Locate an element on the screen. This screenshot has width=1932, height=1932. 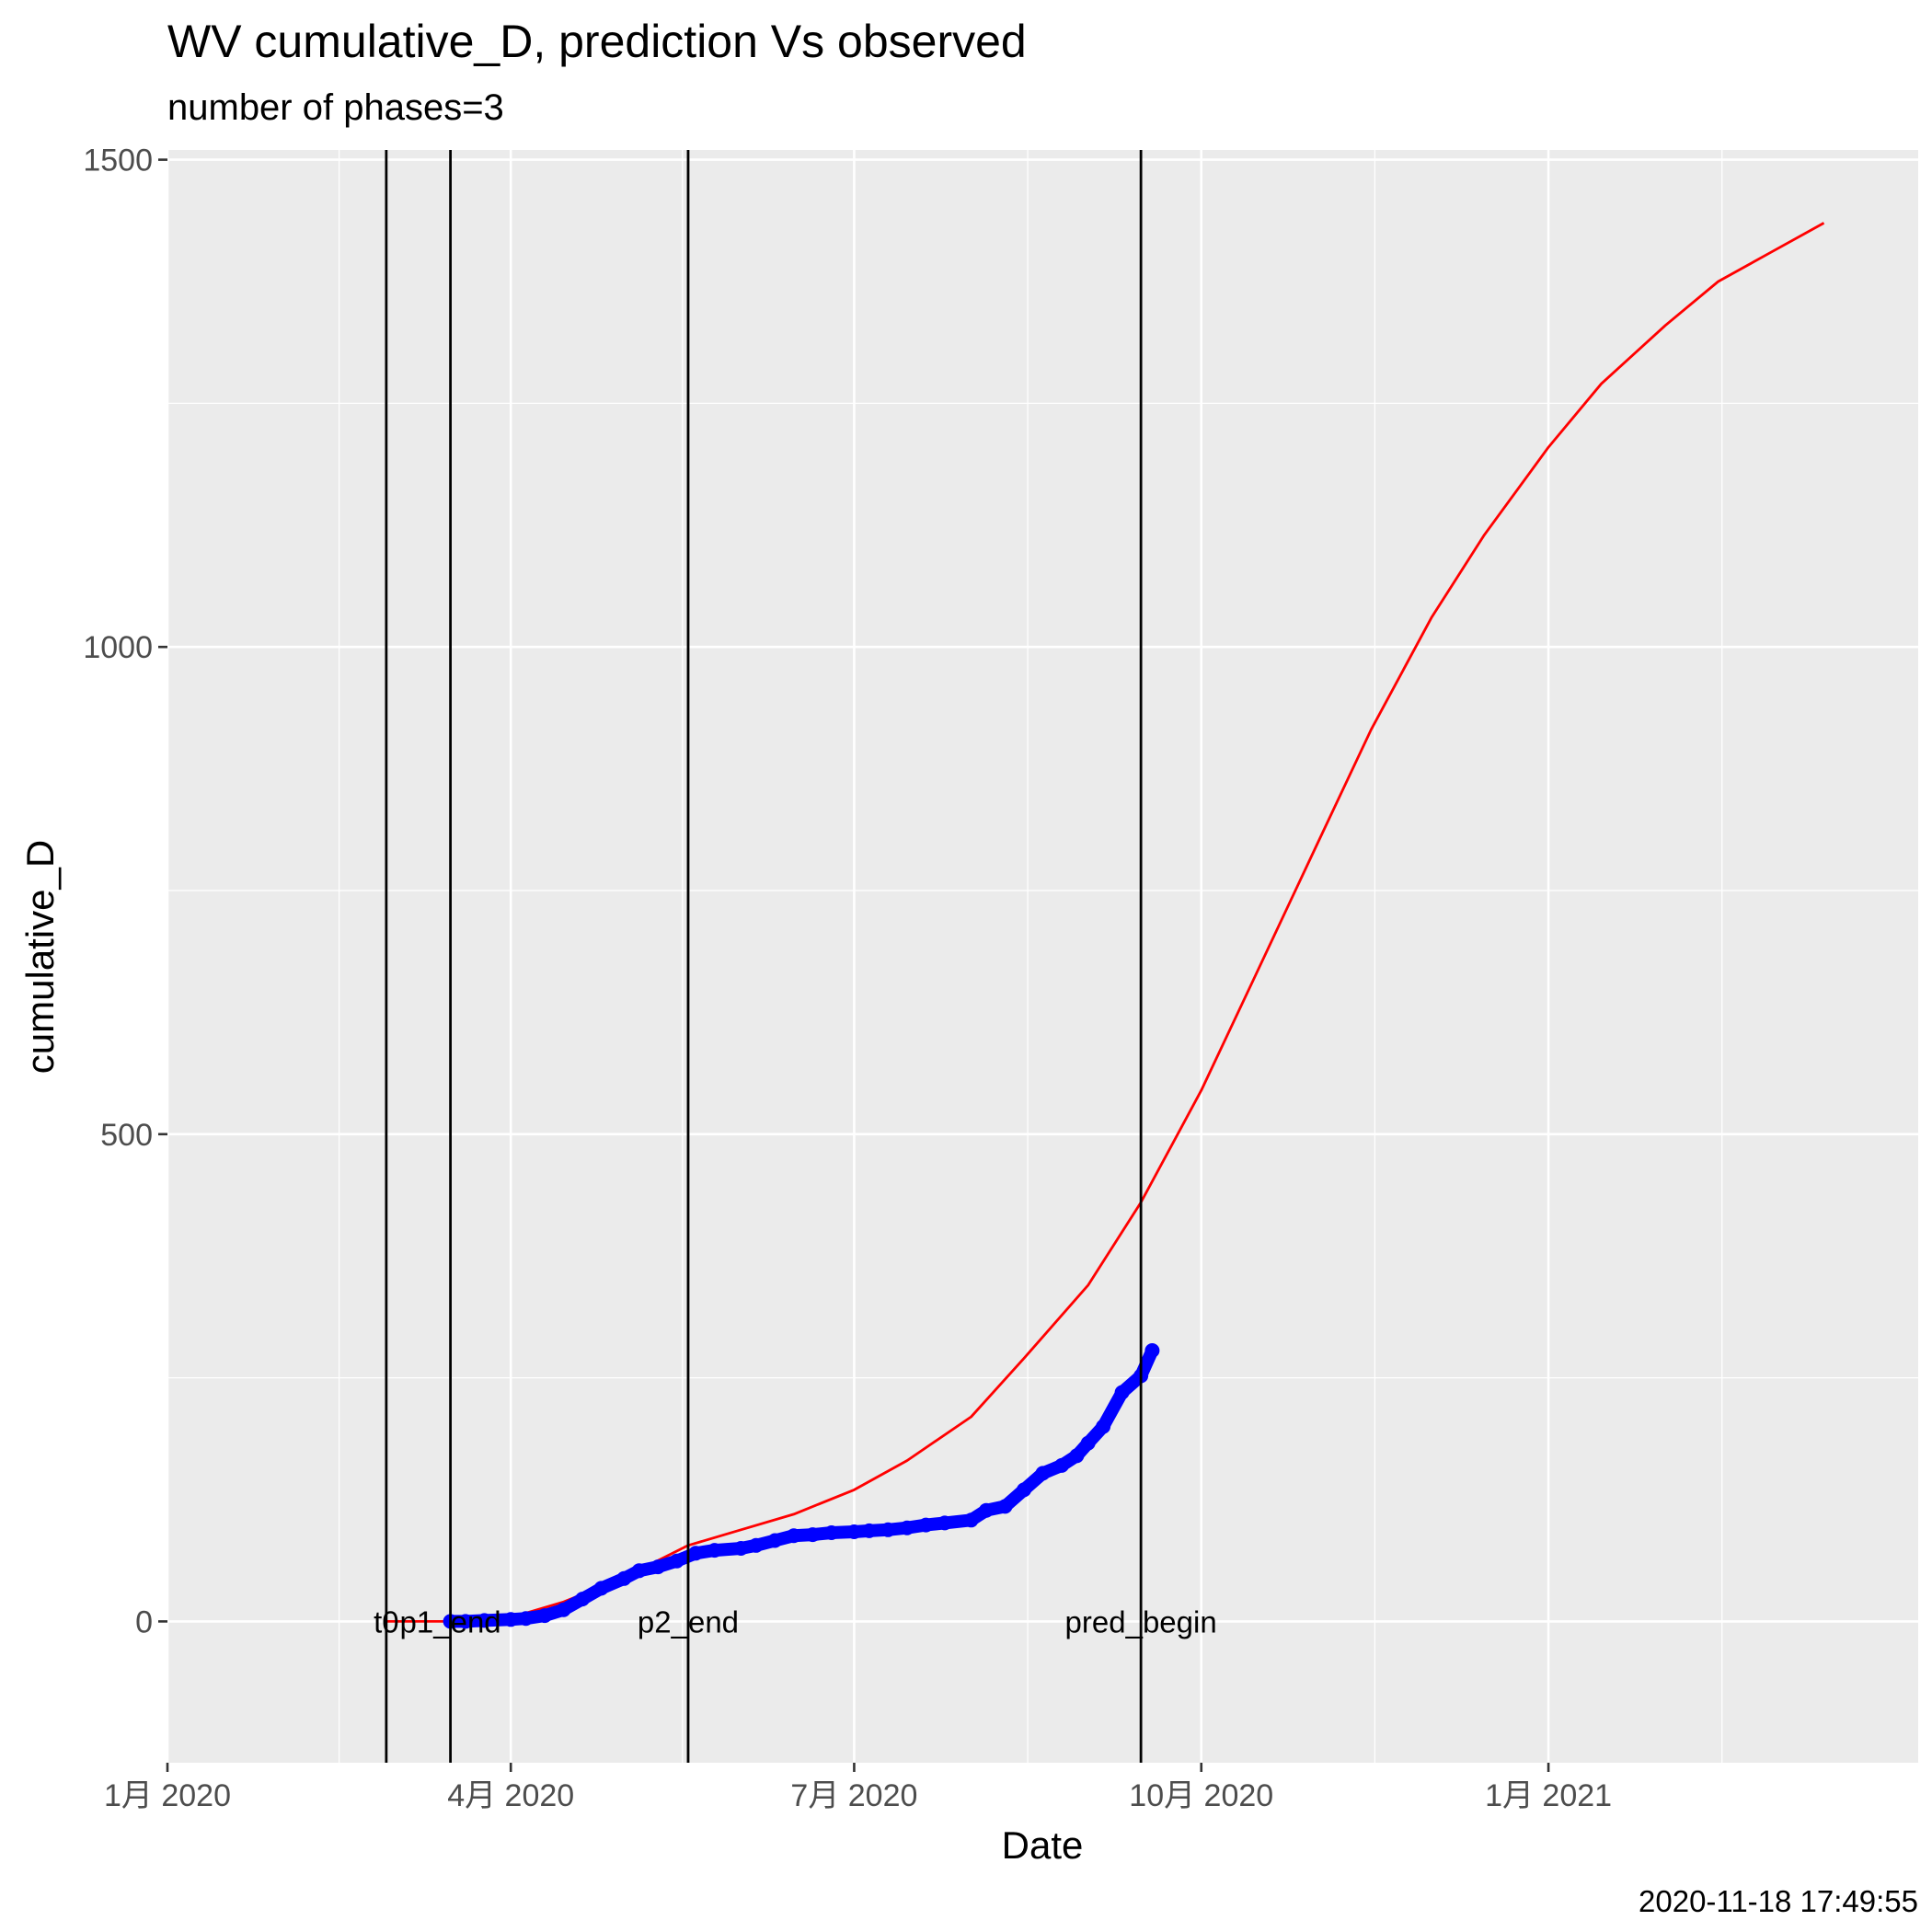
x-tick-label: 1月 2021 is located at coordinates (1548, 1795).